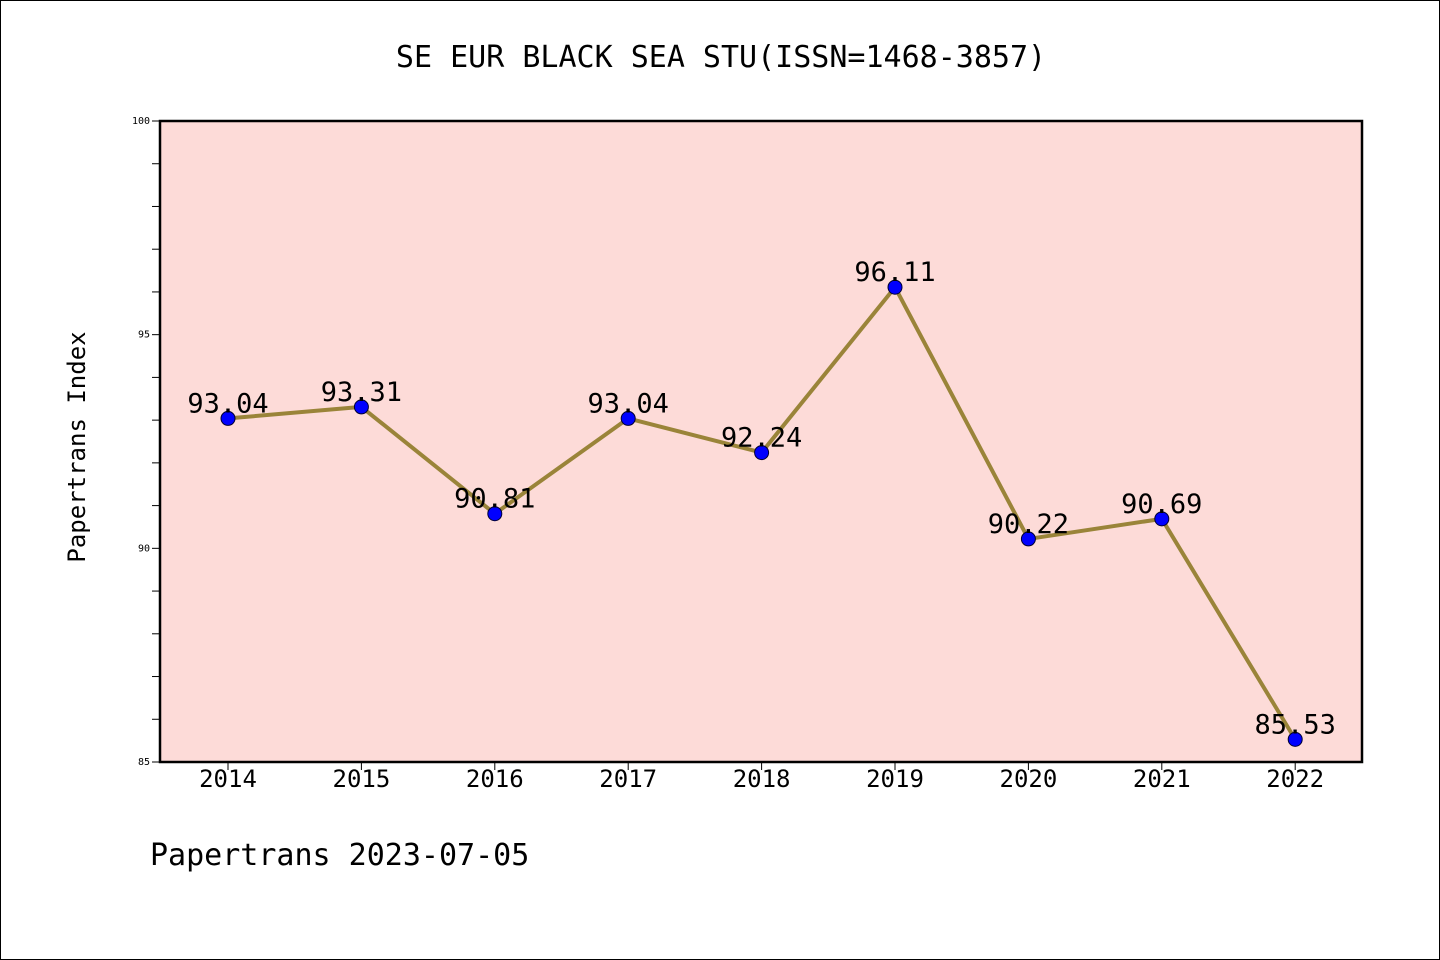  Describe the element at coordinates (628, 779) in the screenshot. I see `x-tick-label: 2017` at that location.